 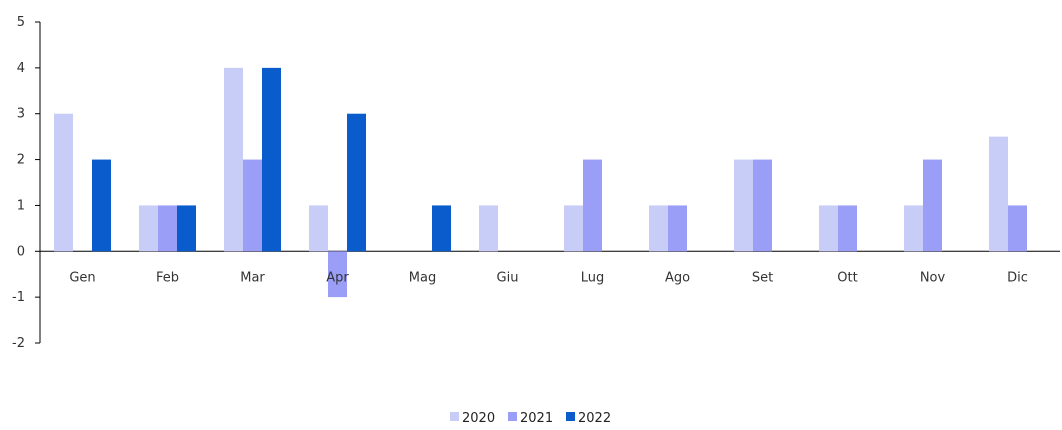 I want to click on category-label: Ott, so click(x=847, y=277).